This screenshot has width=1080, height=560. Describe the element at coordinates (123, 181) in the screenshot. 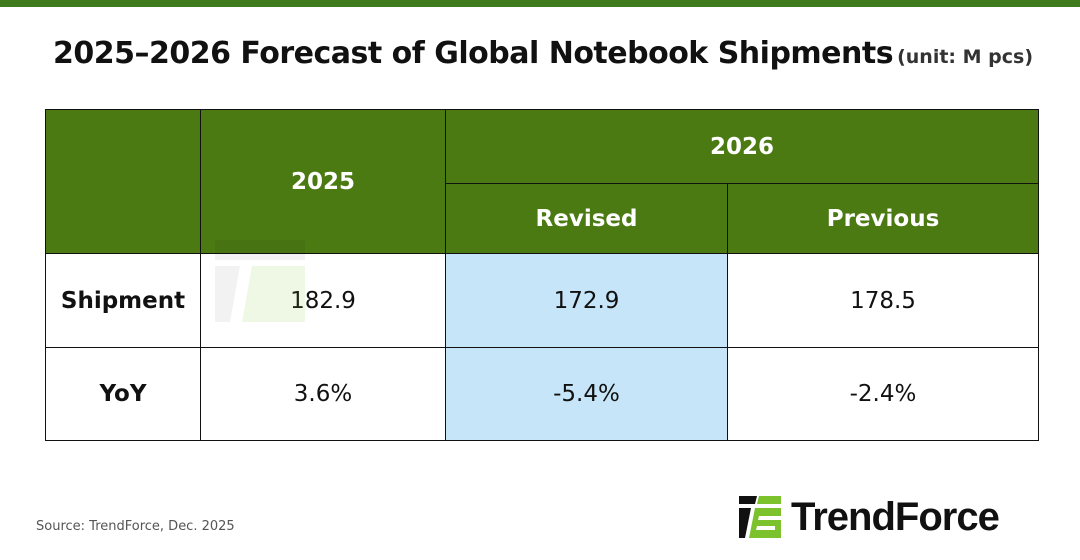

I see `header-empty-cell` at that location.